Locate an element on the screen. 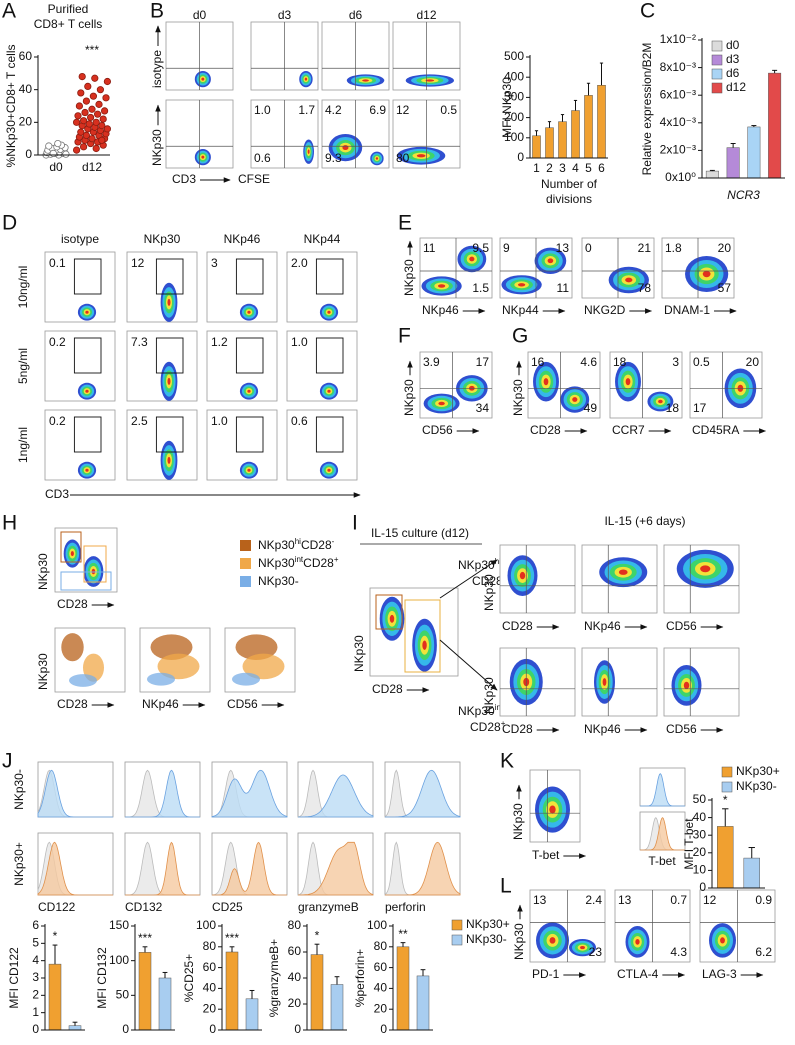  x-axis-label: NCR3 is located at coordinates (743, 195).